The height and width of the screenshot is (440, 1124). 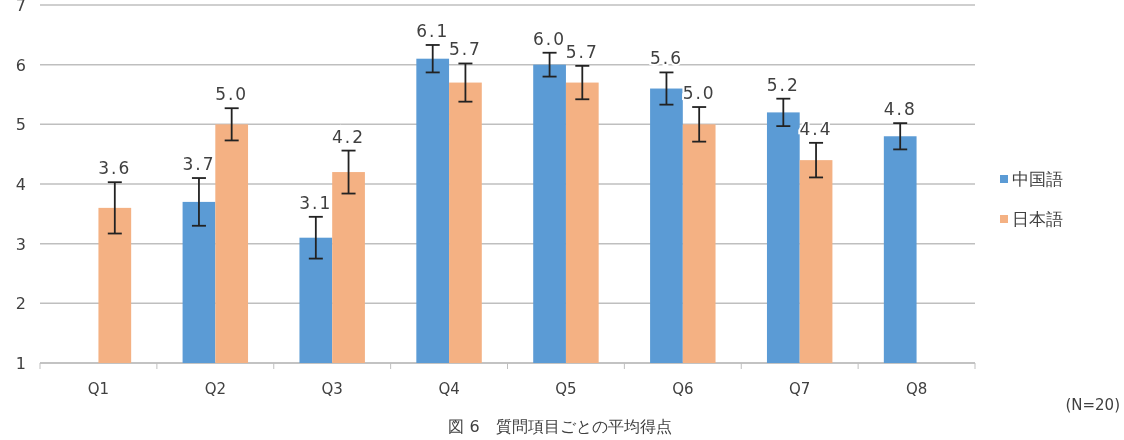 What do you see at coordinates (20, 65) in the screenshot?
I see `y-tick-label: 6` at bounding box center [20, 65].